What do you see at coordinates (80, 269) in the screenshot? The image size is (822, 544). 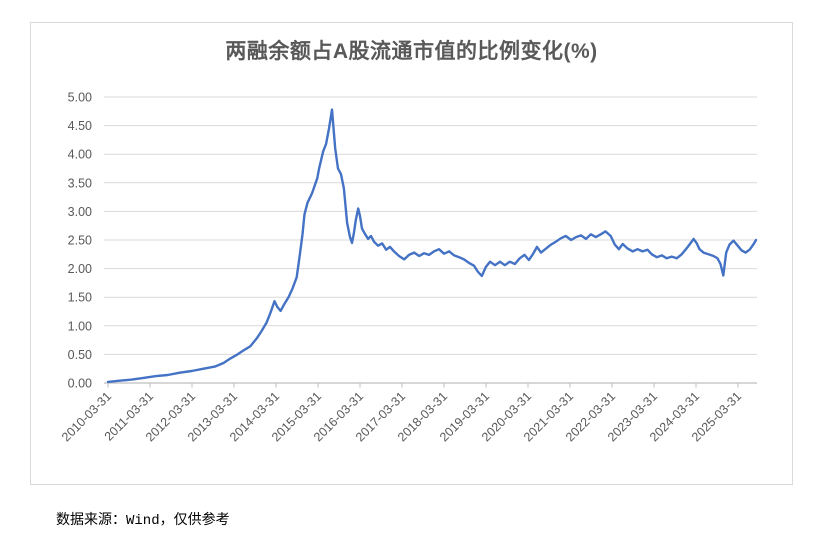 I see `y-axis-tick-label: 2.00` at bounding box center [80, 269].